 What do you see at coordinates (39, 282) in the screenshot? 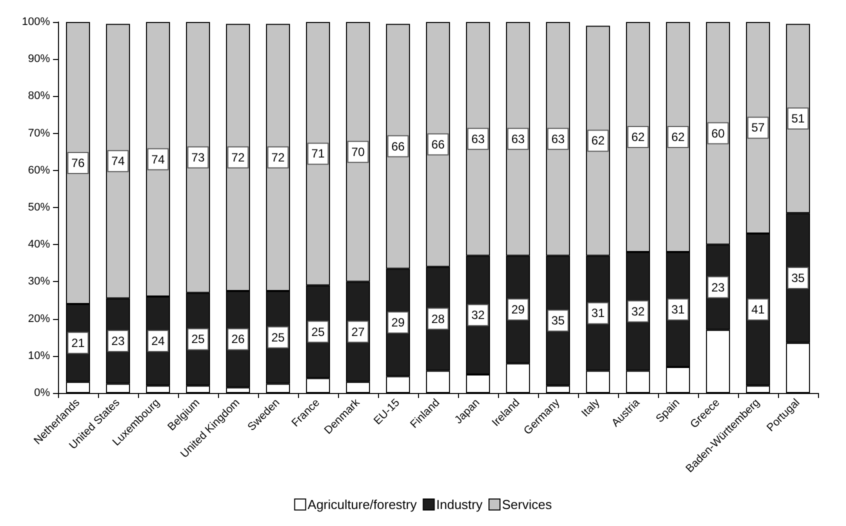
I see `y-tick-label: 30%` at bounding box center [39, 282].